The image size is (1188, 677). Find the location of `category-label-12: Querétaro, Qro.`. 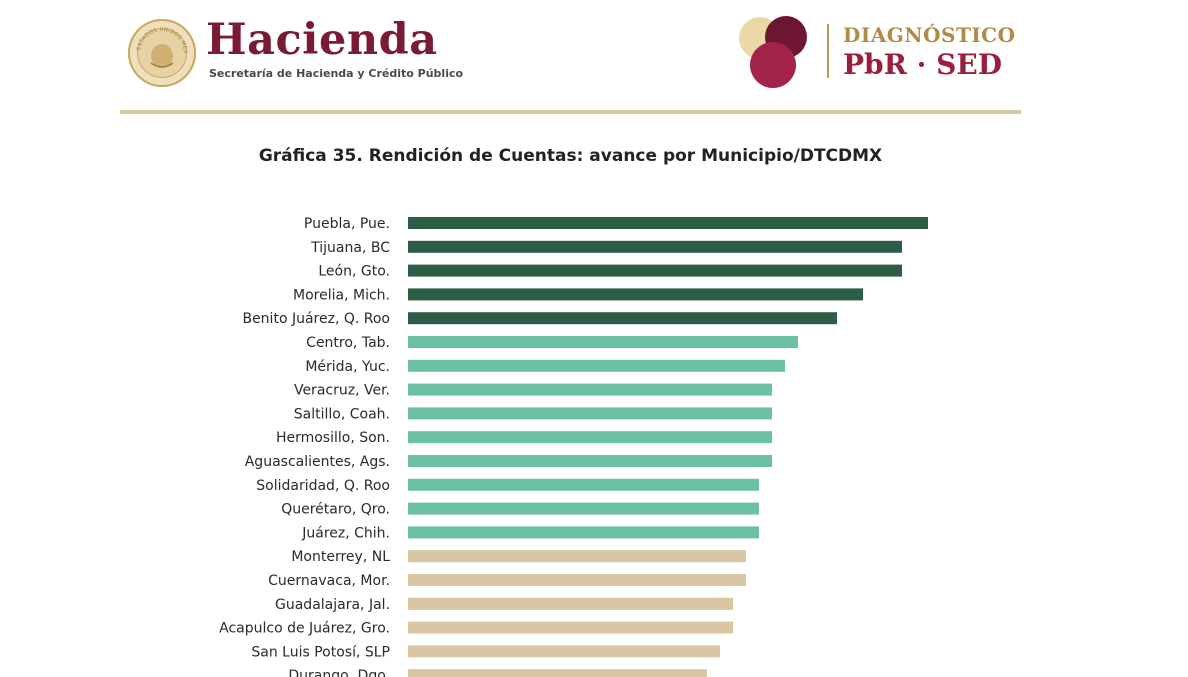

category-label-12: Querétaro, Qro. is located at coordinates (335, 510).